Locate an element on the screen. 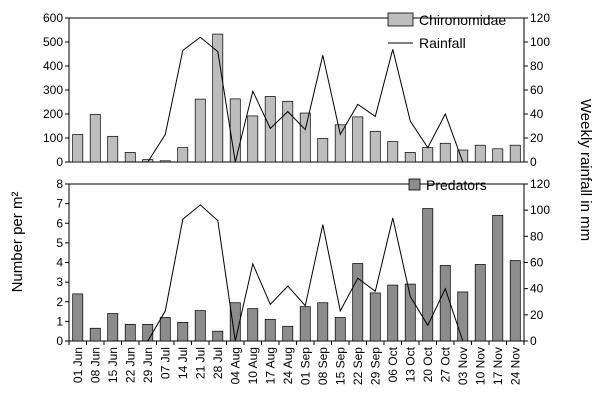 Image resolution: width=595 pixels, height=405 pixels. chironomidae-right-tick-label: 40 is located at coordinates (537, 114).